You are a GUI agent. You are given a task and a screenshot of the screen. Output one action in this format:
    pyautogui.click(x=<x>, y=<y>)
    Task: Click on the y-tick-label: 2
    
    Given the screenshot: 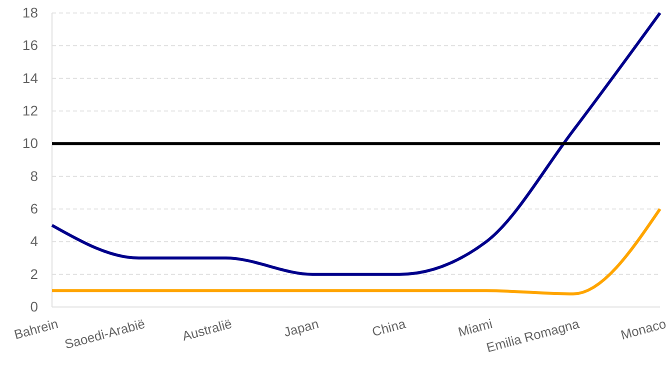 What is the action you would take?
    pyautogui.click(x=34, y=274)
    